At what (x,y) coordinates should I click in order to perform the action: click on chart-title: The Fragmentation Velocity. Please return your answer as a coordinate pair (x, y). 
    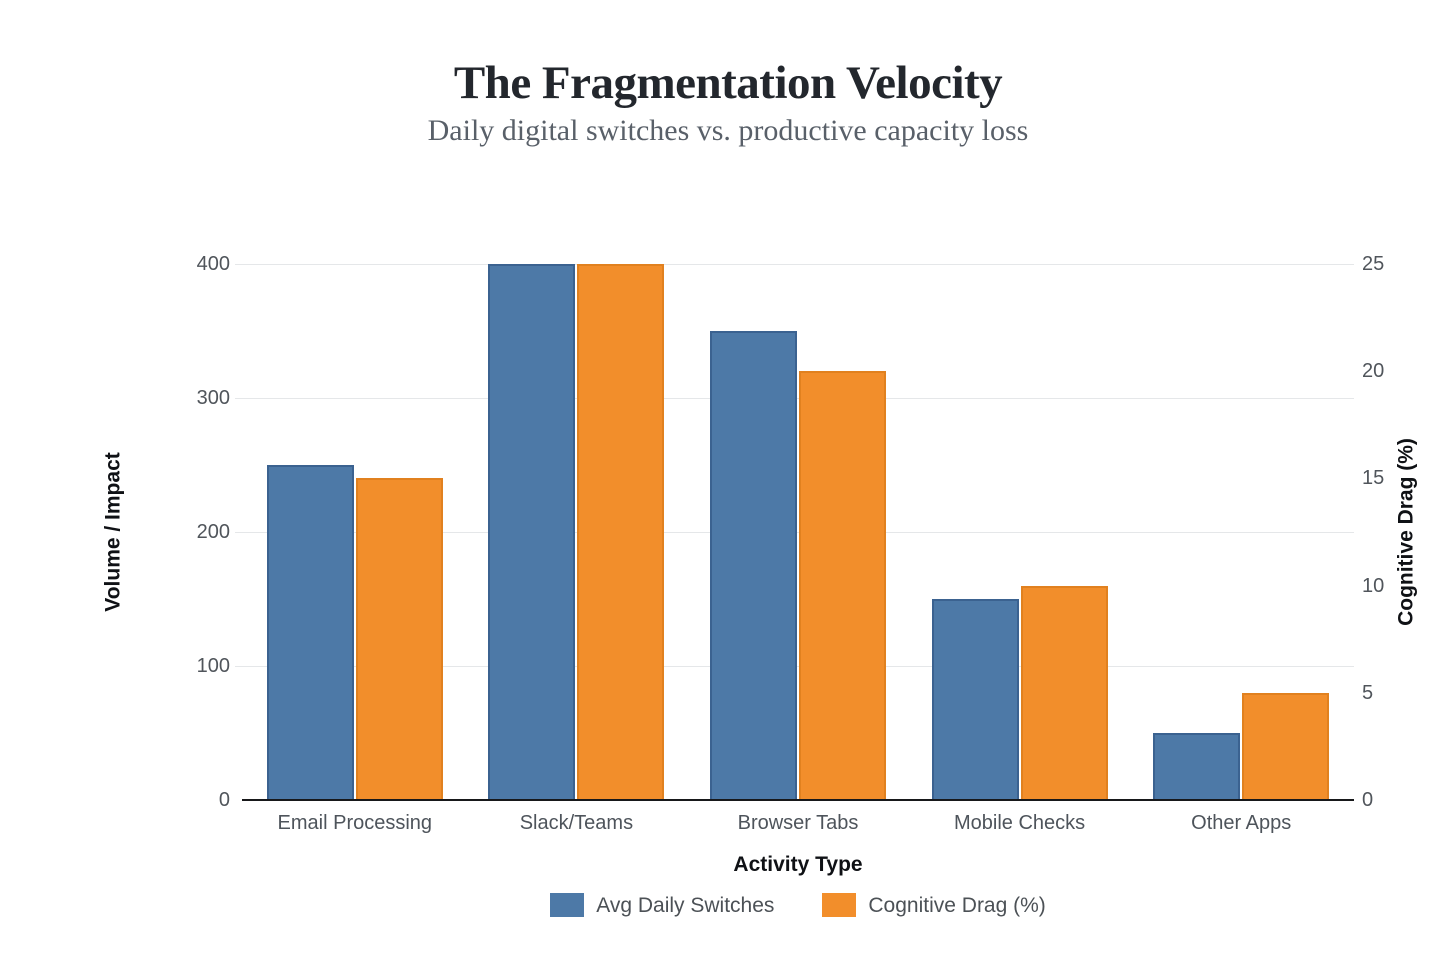
    Looking at the image, I should click on (728, 83).